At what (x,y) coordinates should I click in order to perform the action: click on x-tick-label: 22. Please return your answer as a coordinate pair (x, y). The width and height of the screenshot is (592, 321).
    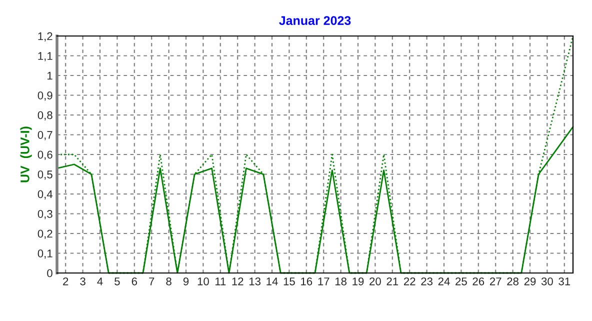
    Looking at the image, I should click on (410, 281).